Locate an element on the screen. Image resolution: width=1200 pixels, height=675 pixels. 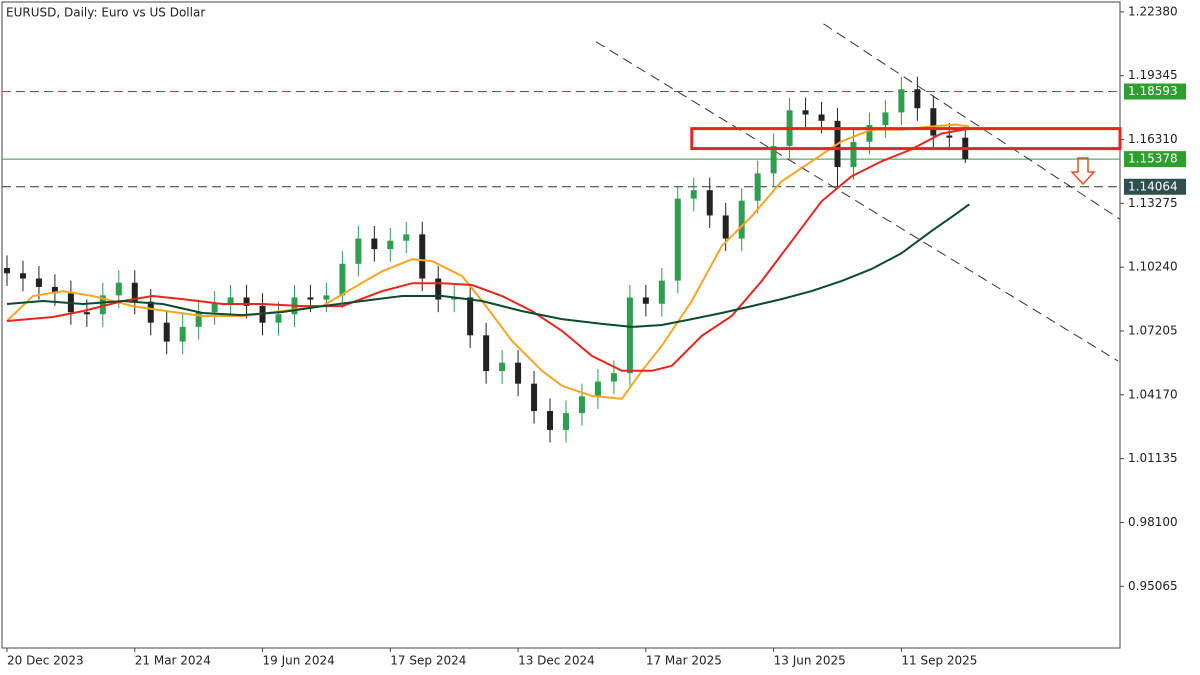
x-tick-label: 21 Mar 2024 is located at coordinates (173, 661).